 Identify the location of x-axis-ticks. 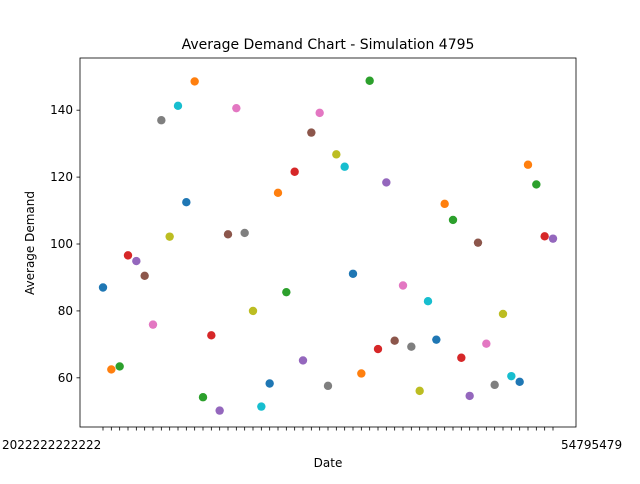
(328, 429).